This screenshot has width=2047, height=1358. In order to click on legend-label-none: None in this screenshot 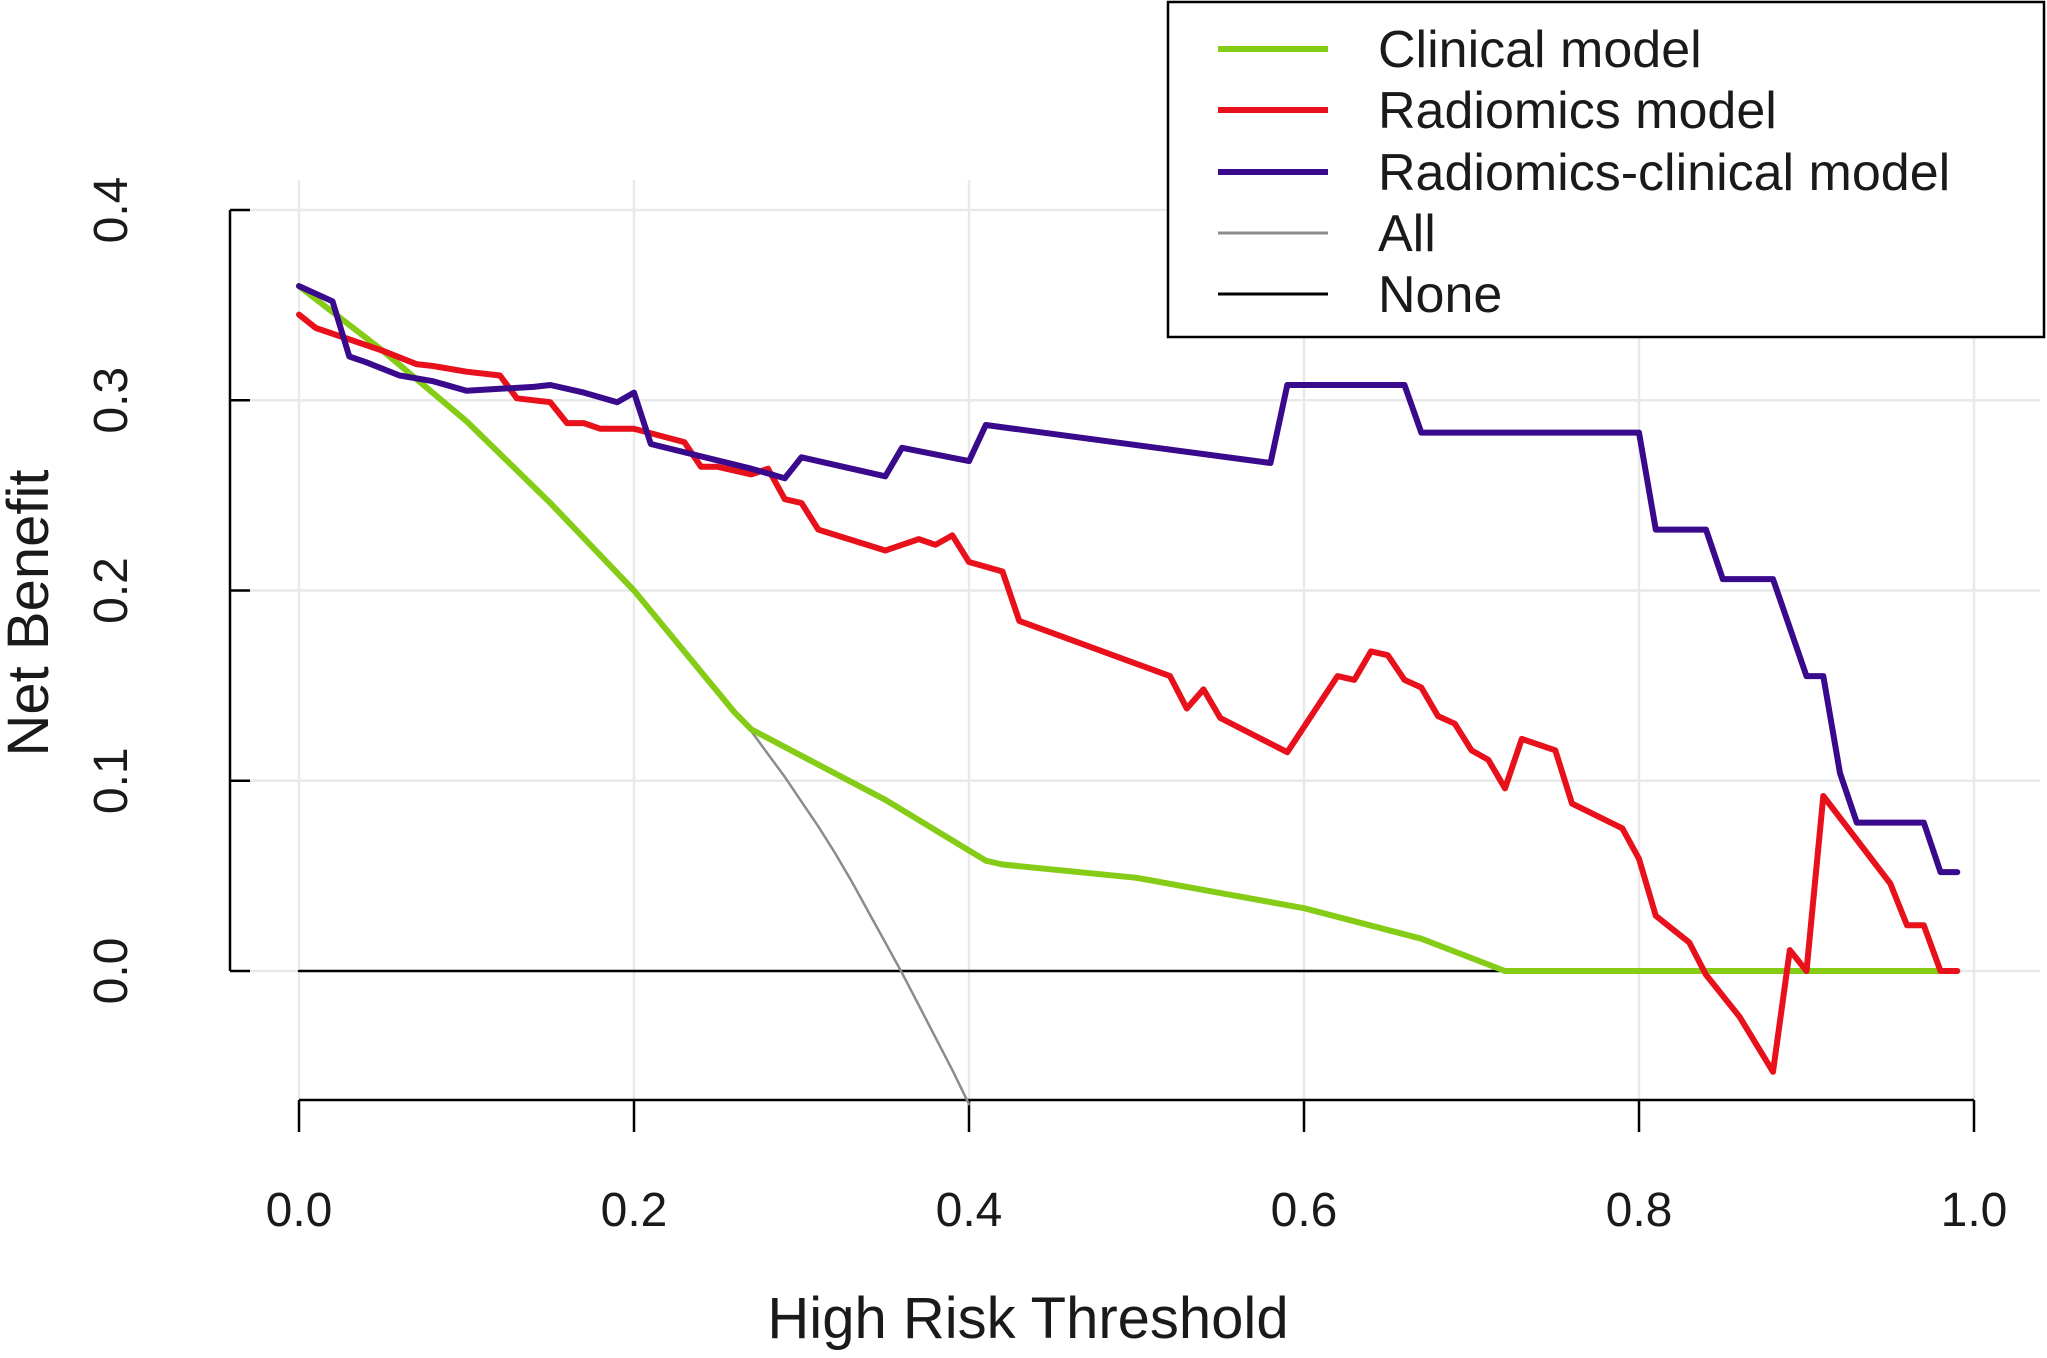, I will do `click(1440, 295)`.